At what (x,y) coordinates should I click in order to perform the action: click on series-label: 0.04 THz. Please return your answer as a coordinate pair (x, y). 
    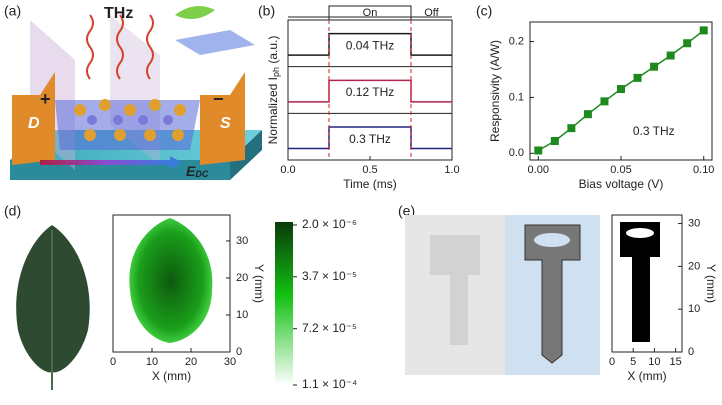
    Looking at the image, I should click on (370, 46).